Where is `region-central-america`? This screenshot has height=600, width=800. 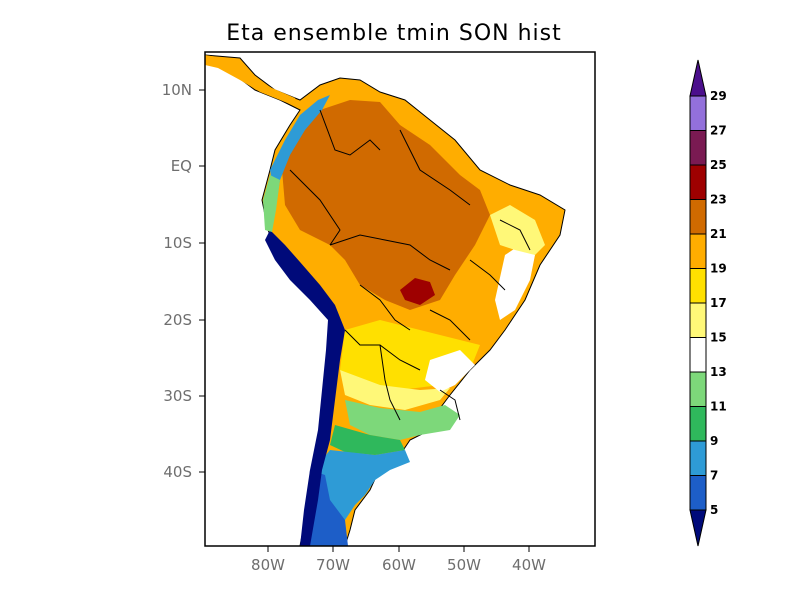
region-central-america is located at coordinates (252, 81).